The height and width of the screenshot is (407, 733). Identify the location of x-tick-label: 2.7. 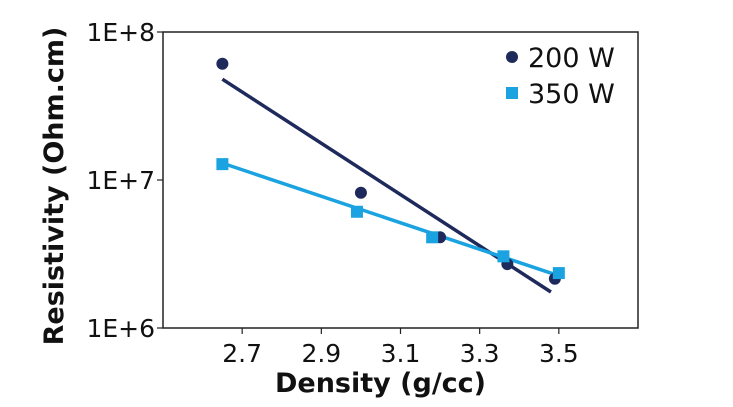
(242, 353).